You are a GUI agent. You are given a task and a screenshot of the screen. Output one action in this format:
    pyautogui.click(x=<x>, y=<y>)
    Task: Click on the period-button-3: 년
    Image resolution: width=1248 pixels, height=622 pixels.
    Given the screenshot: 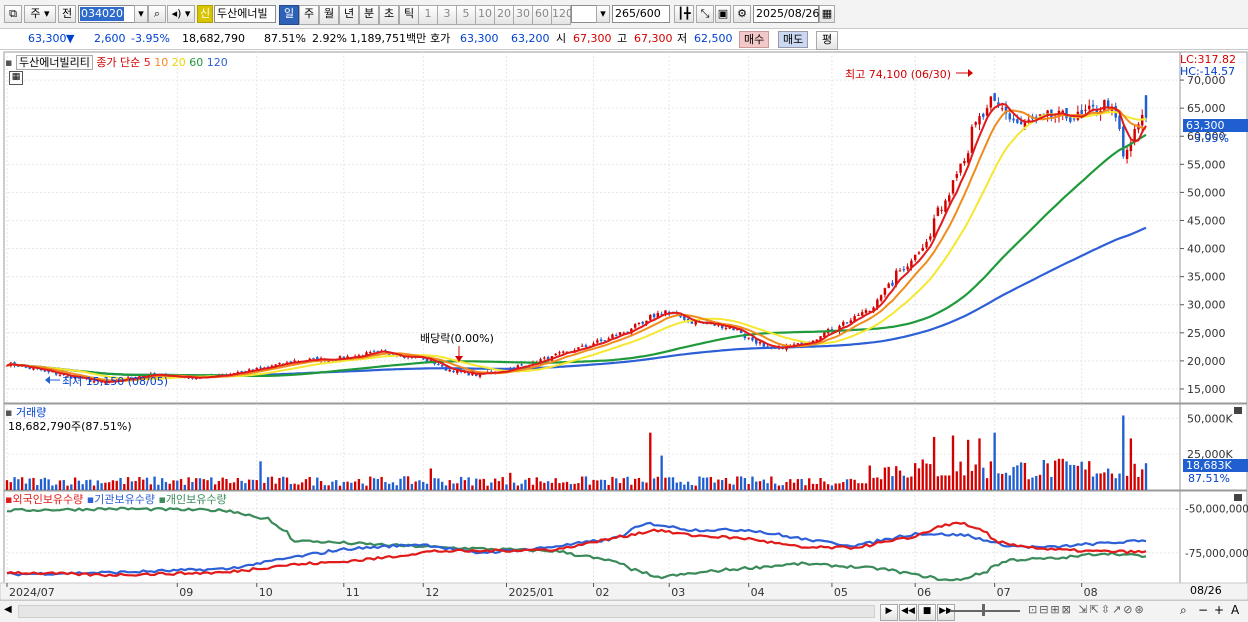 What is the action you would take?
    pyautogui.click(x=349, y=15)
    